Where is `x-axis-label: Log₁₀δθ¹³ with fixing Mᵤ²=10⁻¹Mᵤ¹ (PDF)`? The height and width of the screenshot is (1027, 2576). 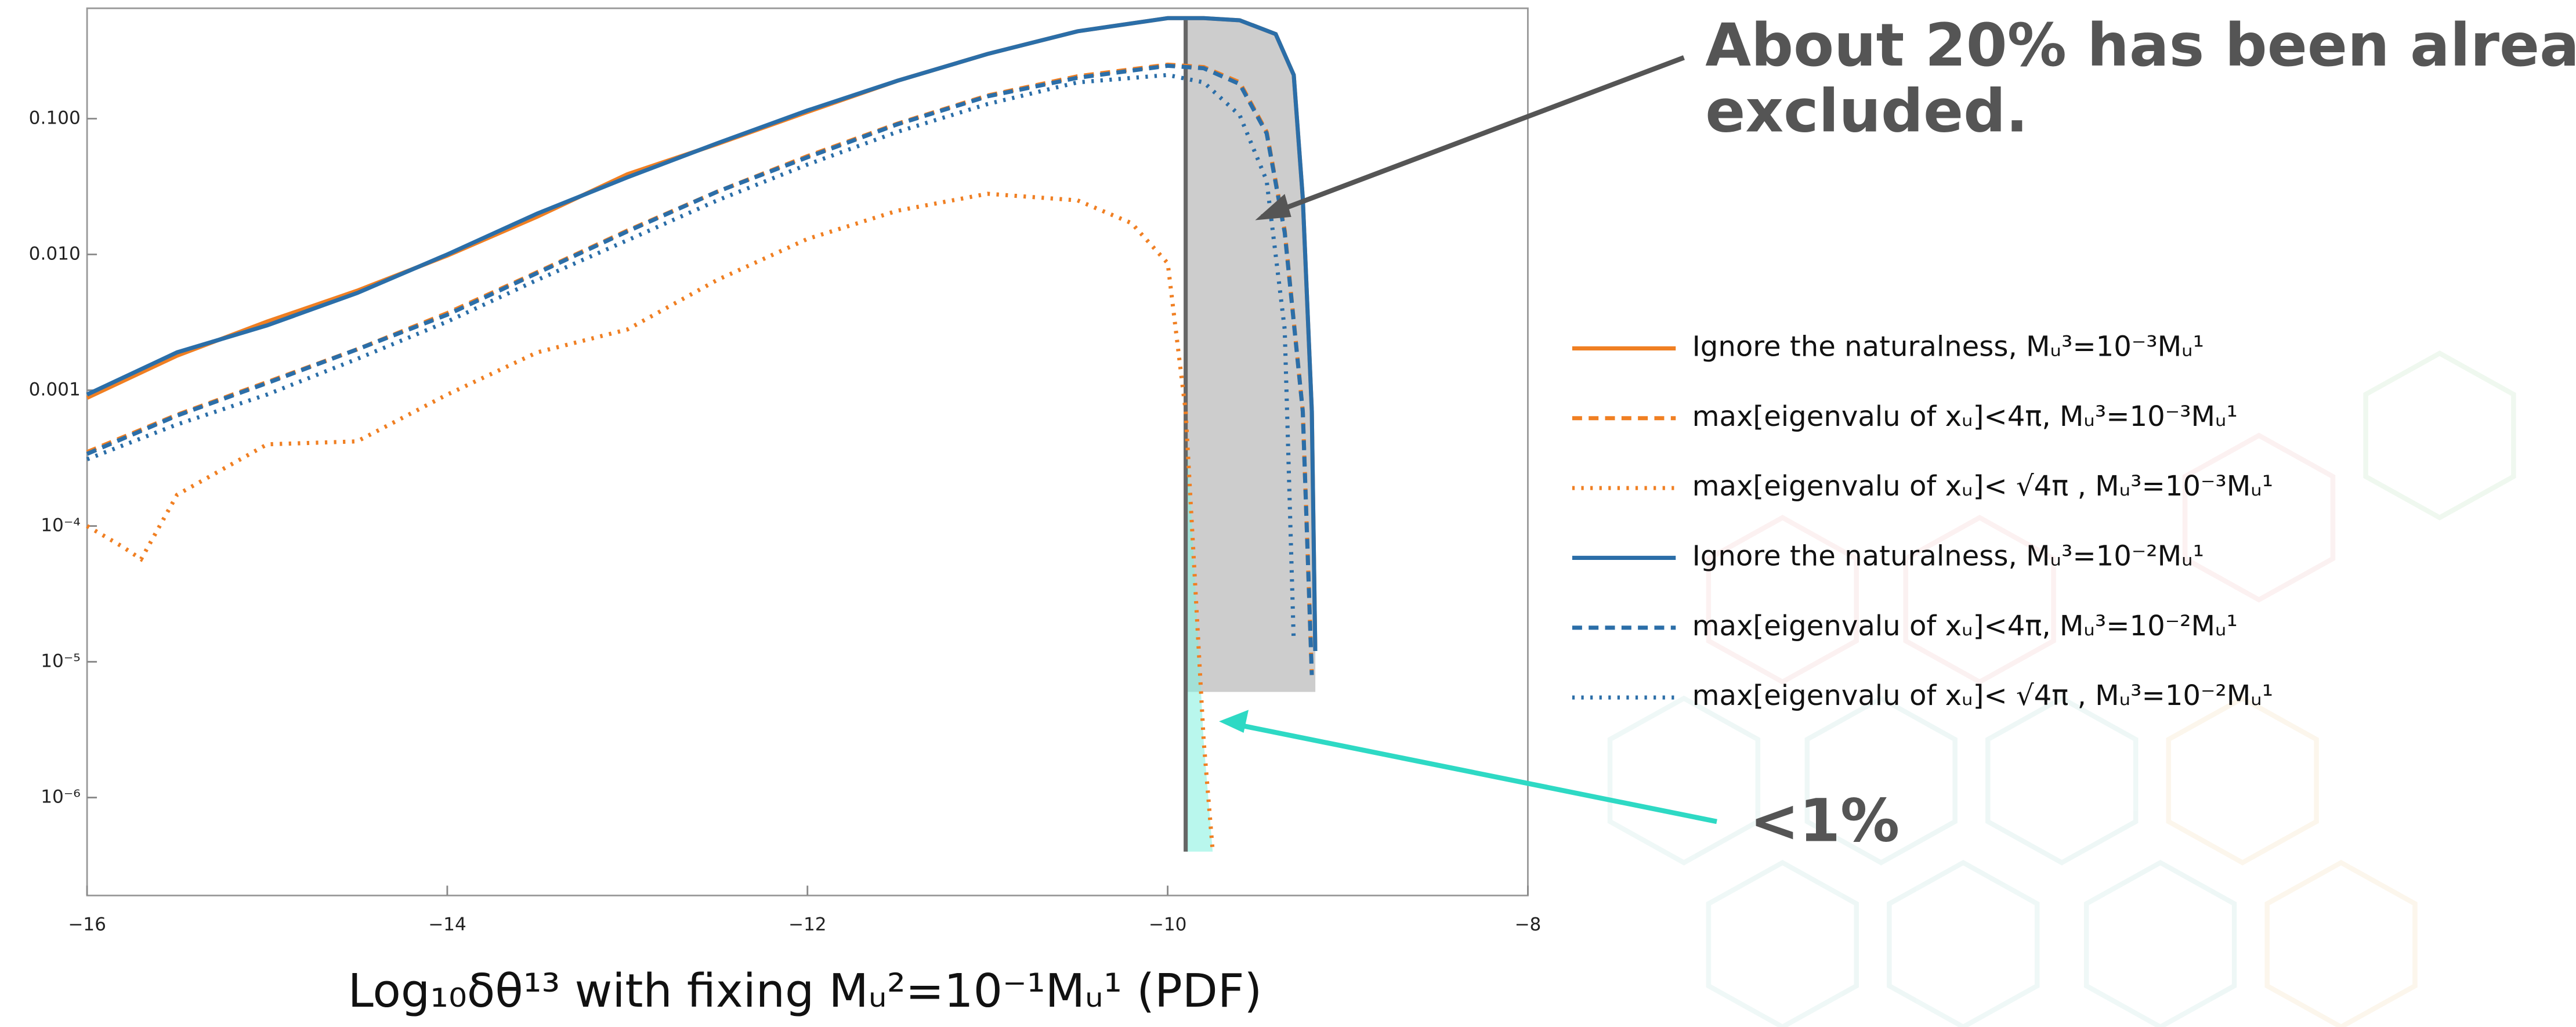
x-axis-label: Log₁₀δθ¹³ with fixing Mᵤ²=10⁻¹Mᵤ¹ (PDF) is located at coordinates (805, 991).